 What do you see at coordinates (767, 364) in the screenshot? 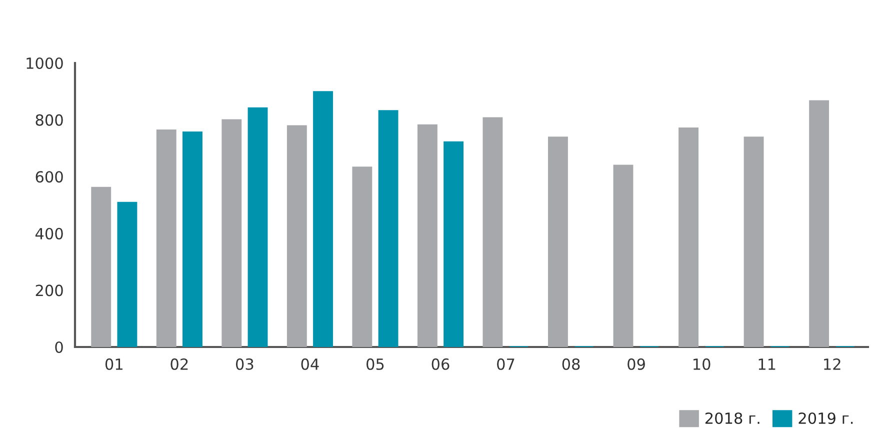
I see `x-tick-label: 11` at bounding box center [767, 364].